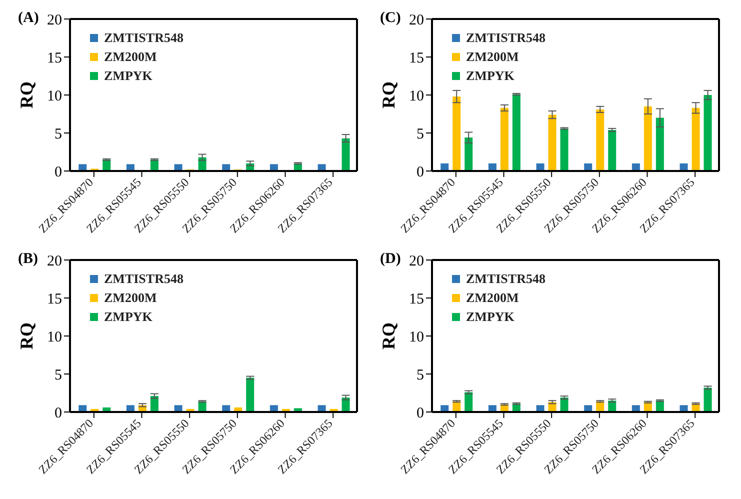 This screenshot has height=499, width=741. What do you see at coordinates (28, 18) in the screenshot?
I see `chart-title: (A)` at bounding box center [28, 18].